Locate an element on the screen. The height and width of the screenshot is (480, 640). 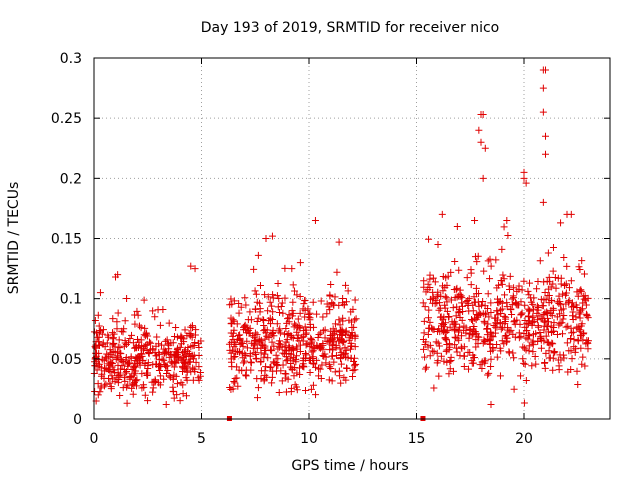
x-tick-label: 10 is located at coordinates (309, 439).